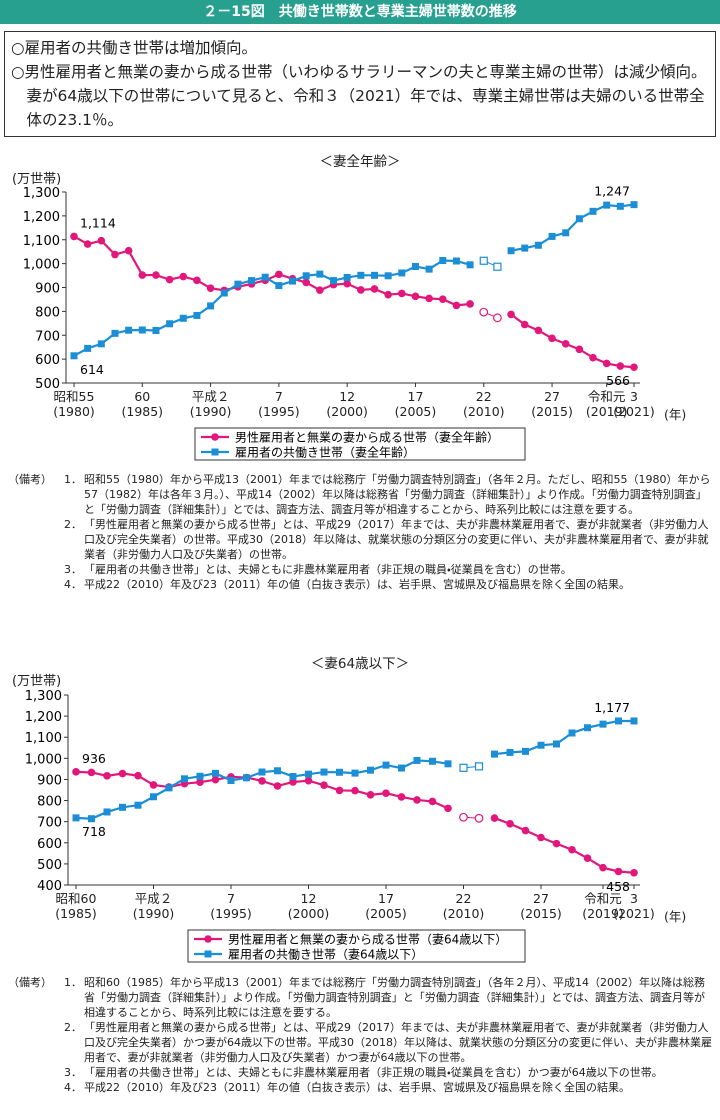 The width and height of the screenshot is (720, 1120). I want to click on legend-marker, so click(208, 939).